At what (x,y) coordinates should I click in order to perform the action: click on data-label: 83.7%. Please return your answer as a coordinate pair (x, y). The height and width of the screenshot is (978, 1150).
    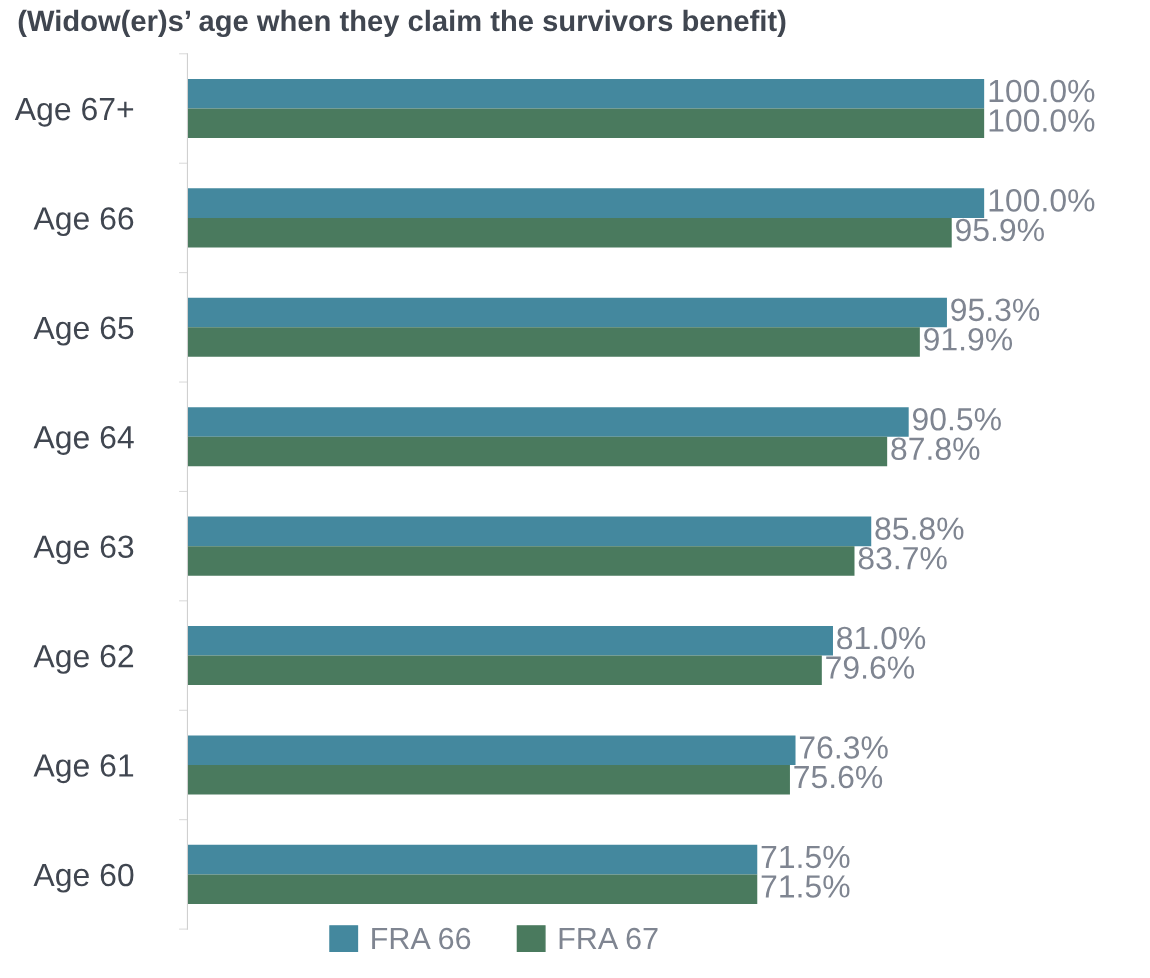
    Looking at the image, I should click on (902, 558).